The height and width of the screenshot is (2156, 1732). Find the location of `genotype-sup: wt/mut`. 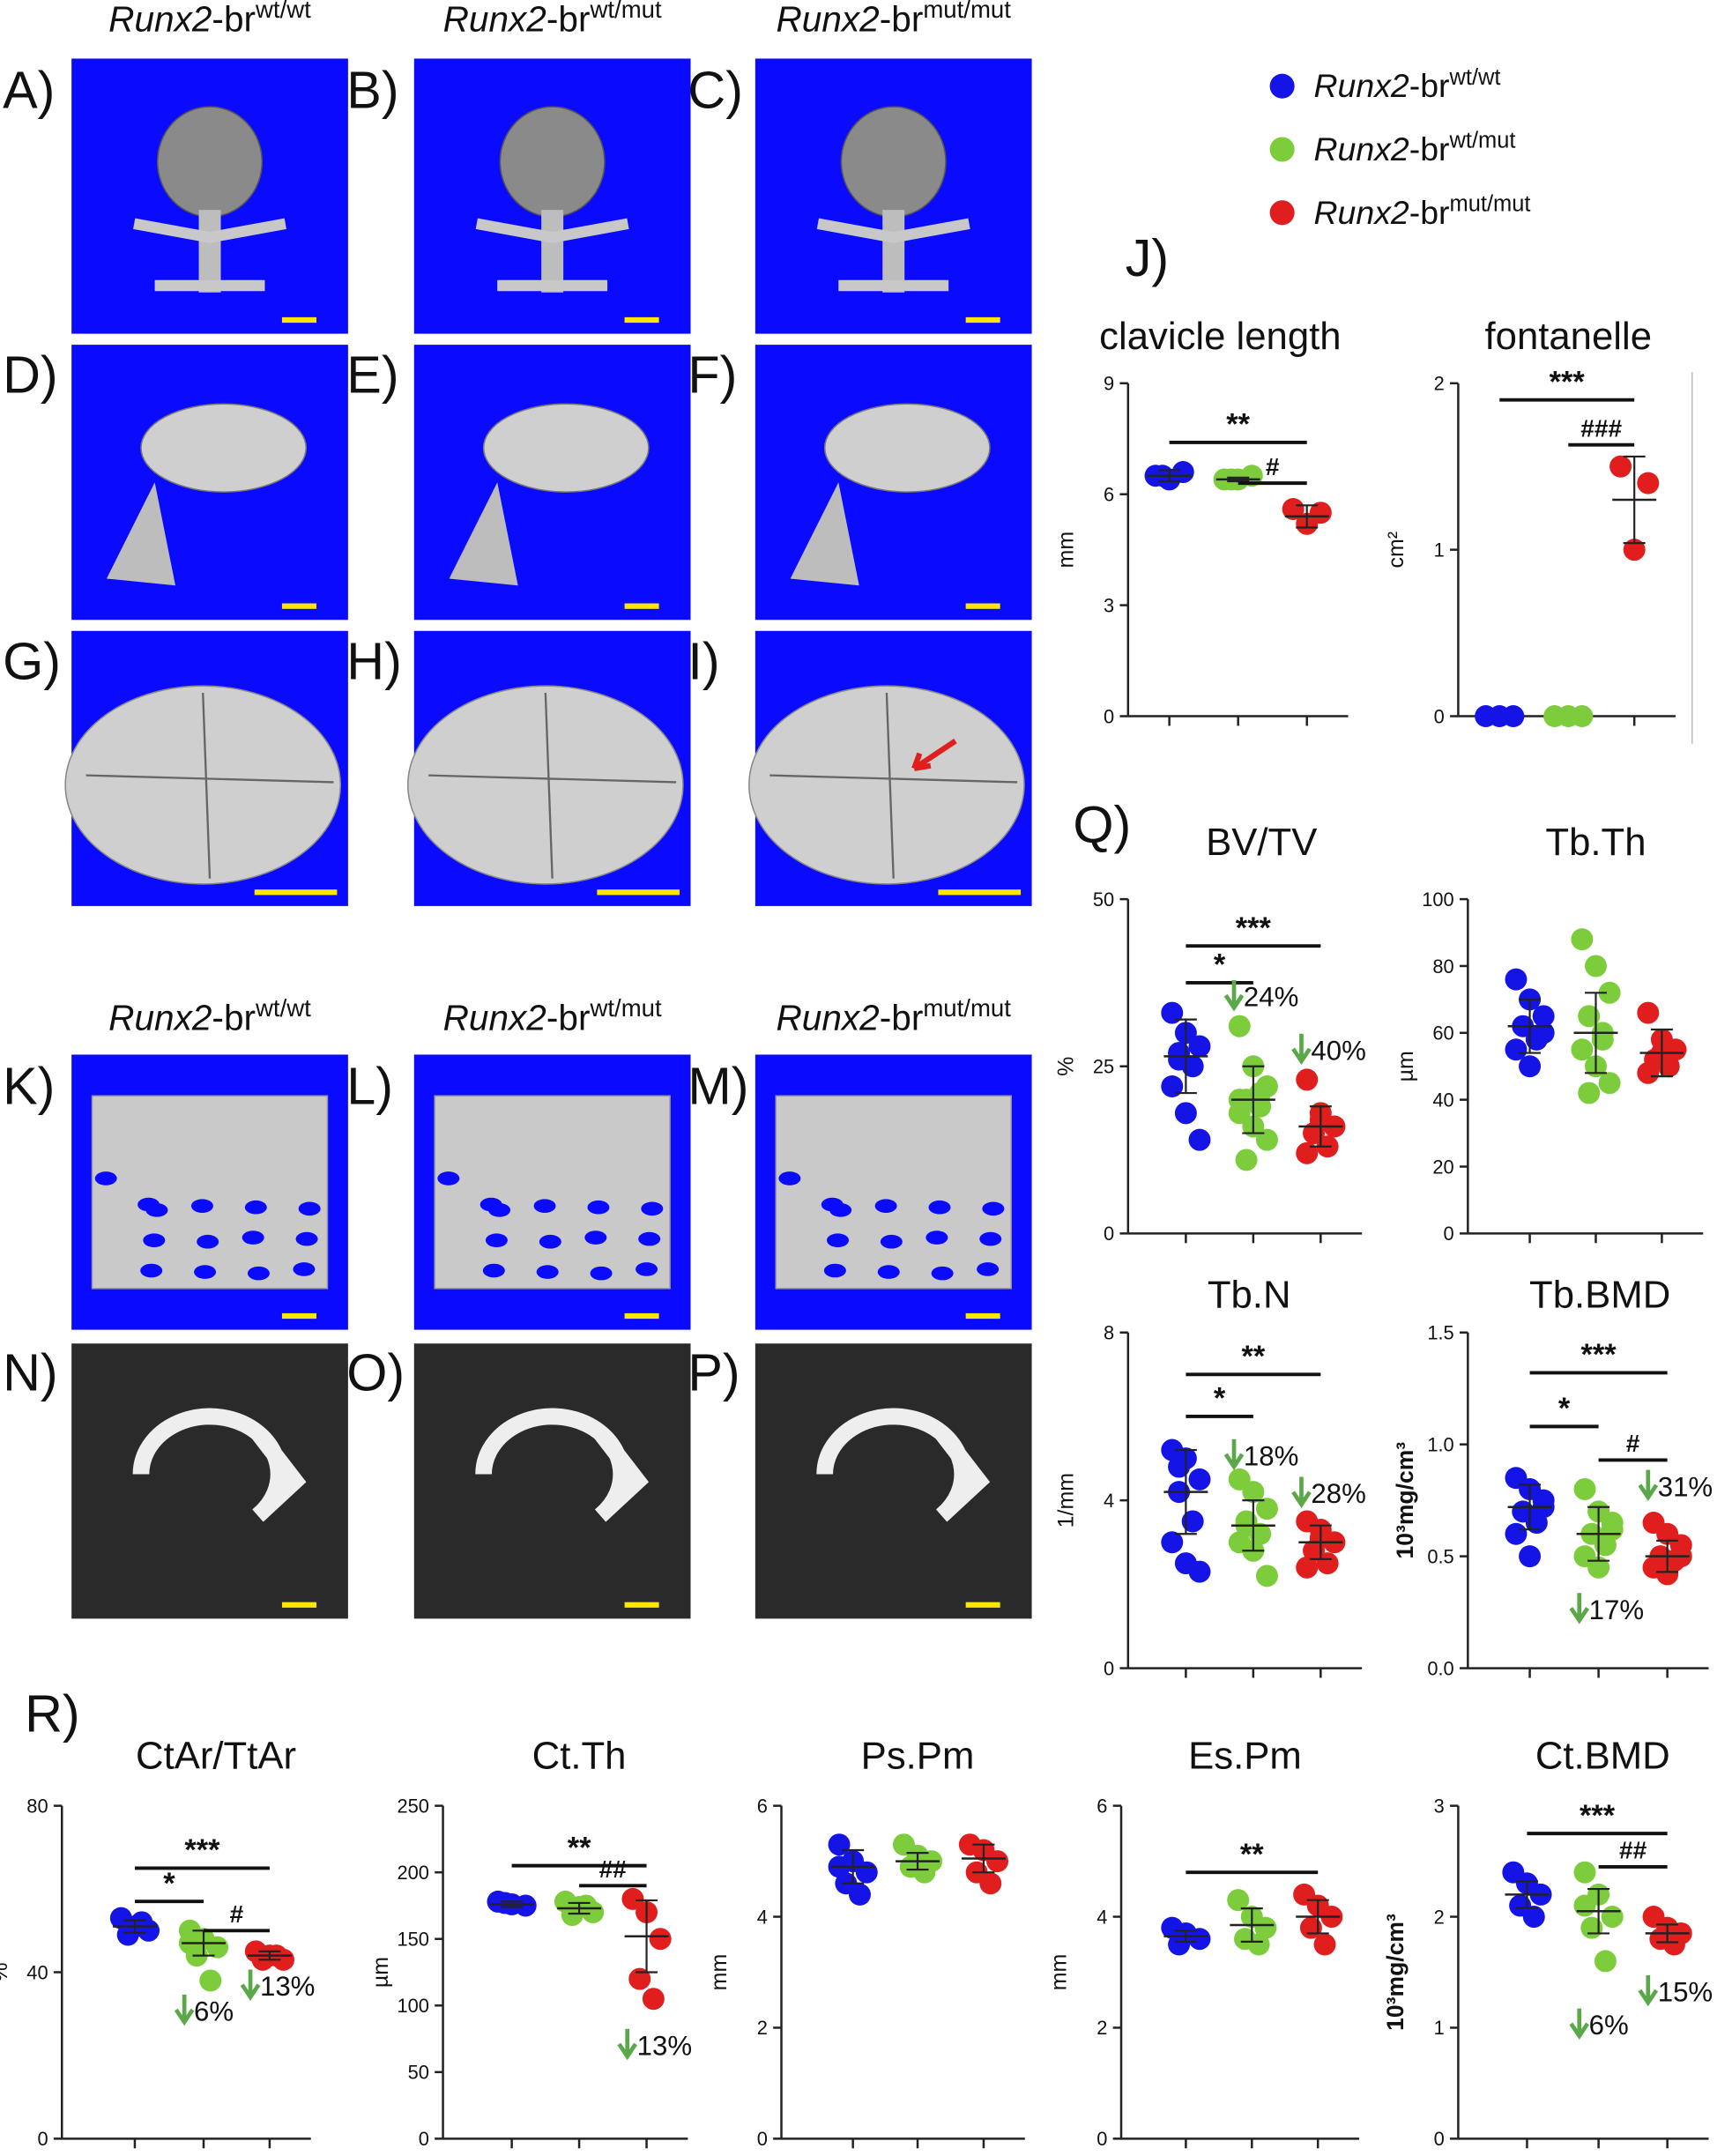

genotype-sup: wt/mut is located at coordinates (626, 1008).